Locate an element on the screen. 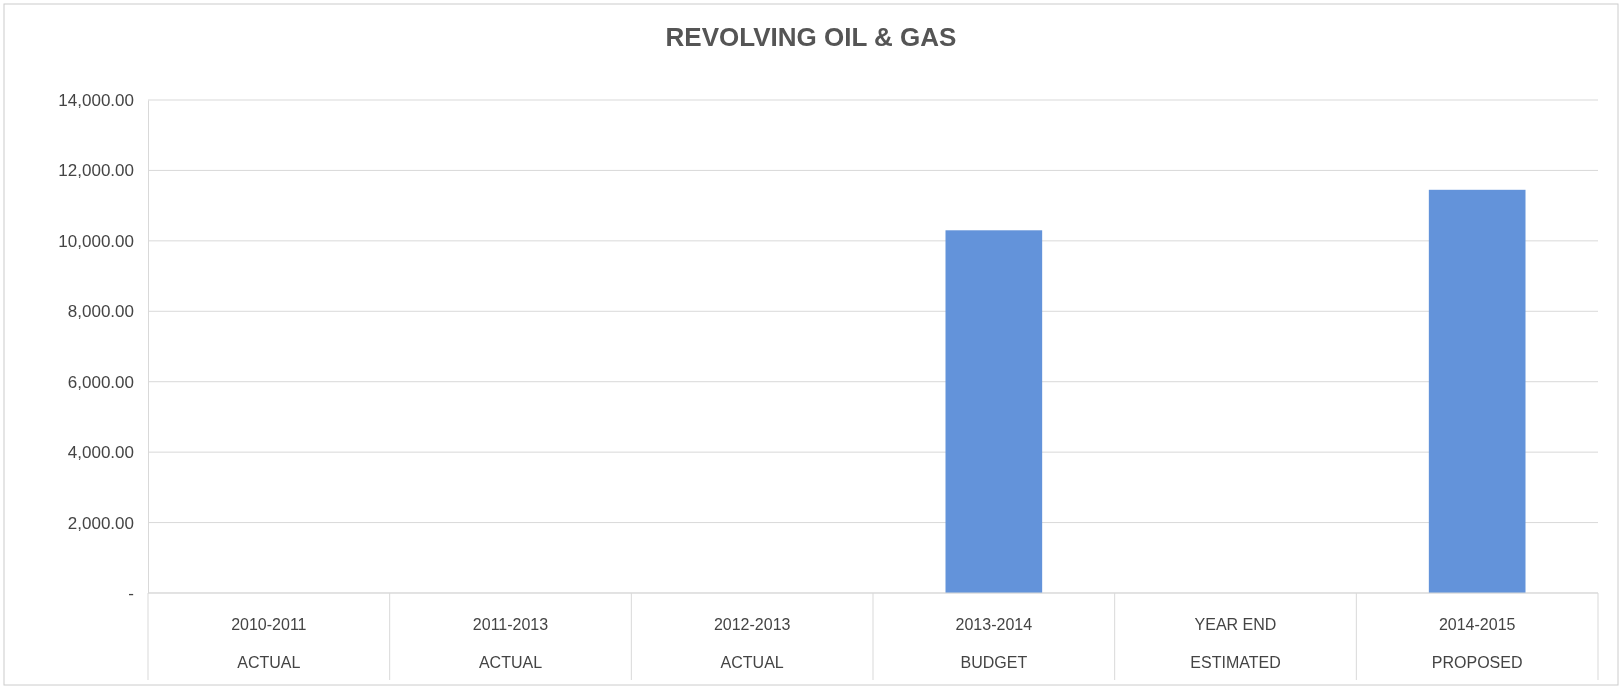 The image size is (1622, 689). category-label: 2012-2013 ACTUAL is located at coordinates (752, 643).